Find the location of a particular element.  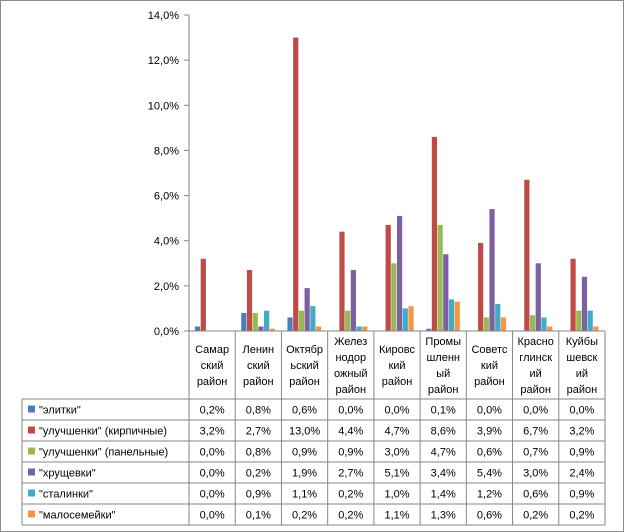

table-cell: 0,8% is located at coordinates (258, 411).